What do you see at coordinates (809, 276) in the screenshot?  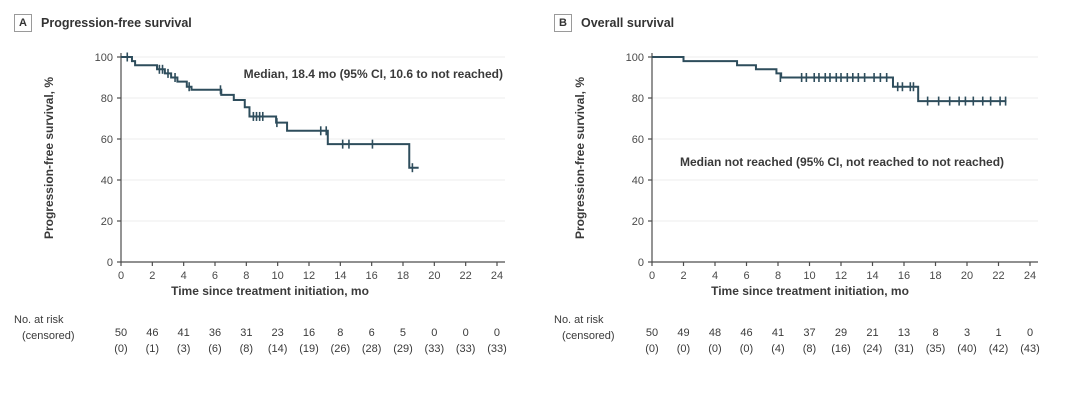 I see `x-tick-label: 10` at bounding box center [809, 276].